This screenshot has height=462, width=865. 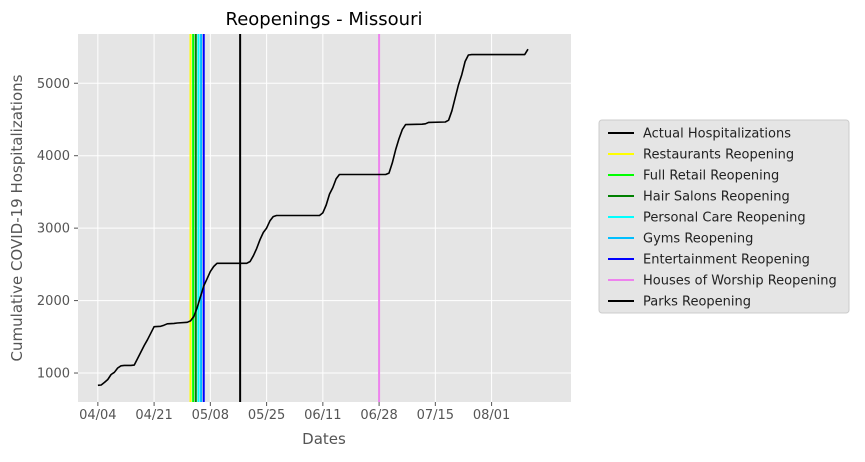 What do you see at coordinates (53, 374) in the screenshot?
I see `y-tick-label: 1000` at bounding box center [53, 374].